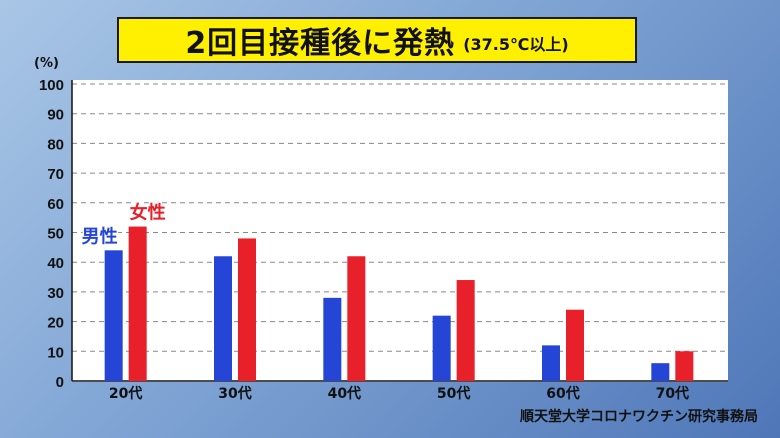 The width and height of the screenshot is (780, 438). I want to click on x-tick-label: 70代, so click(672, 393).